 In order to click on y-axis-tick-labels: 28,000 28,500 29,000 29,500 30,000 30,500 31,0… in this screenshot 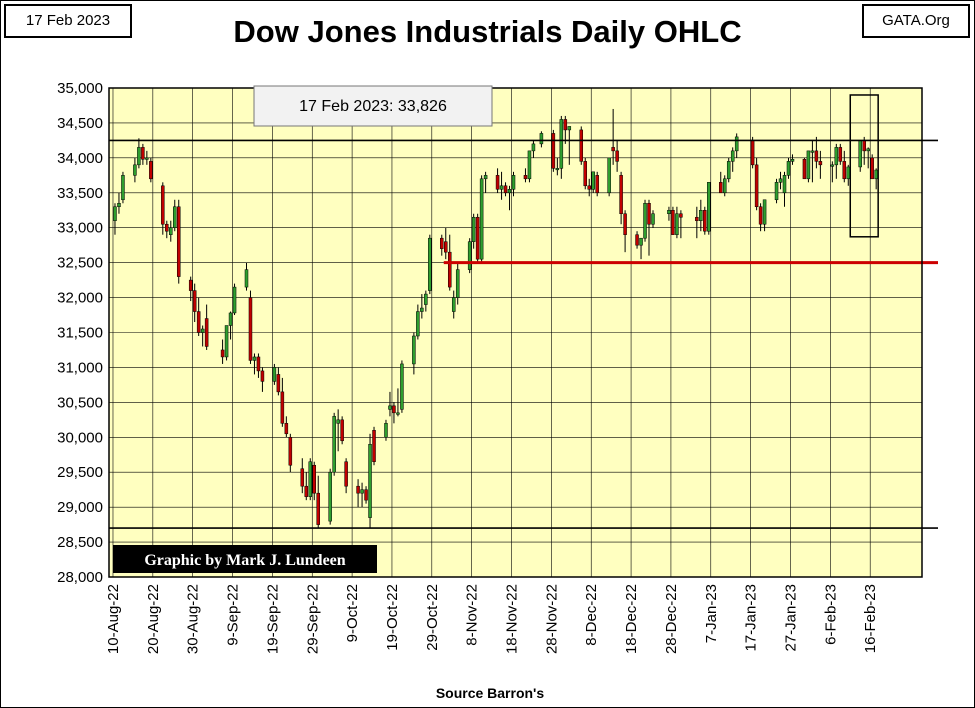, I will do `click(80, 333)`.